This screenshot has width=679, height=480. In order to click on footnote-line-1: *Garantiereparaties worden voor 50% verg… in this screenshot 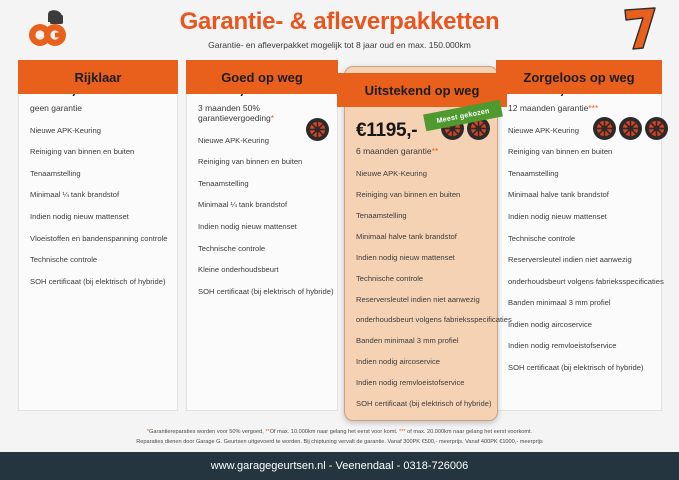, I will do `click(339, 433)`.